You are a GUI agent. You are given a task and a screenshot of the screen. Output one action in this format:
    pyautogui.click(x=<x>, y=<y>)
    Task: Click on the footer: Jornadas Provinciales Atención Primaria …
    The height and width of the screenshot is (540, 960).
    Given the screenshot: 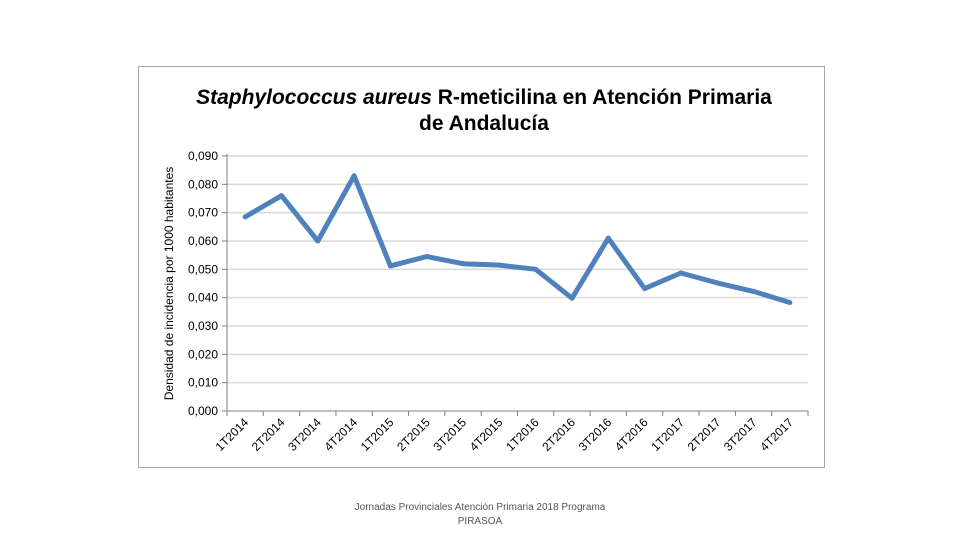 What is the action you would take?
    pyautogui.click(x=480, y=515)
    